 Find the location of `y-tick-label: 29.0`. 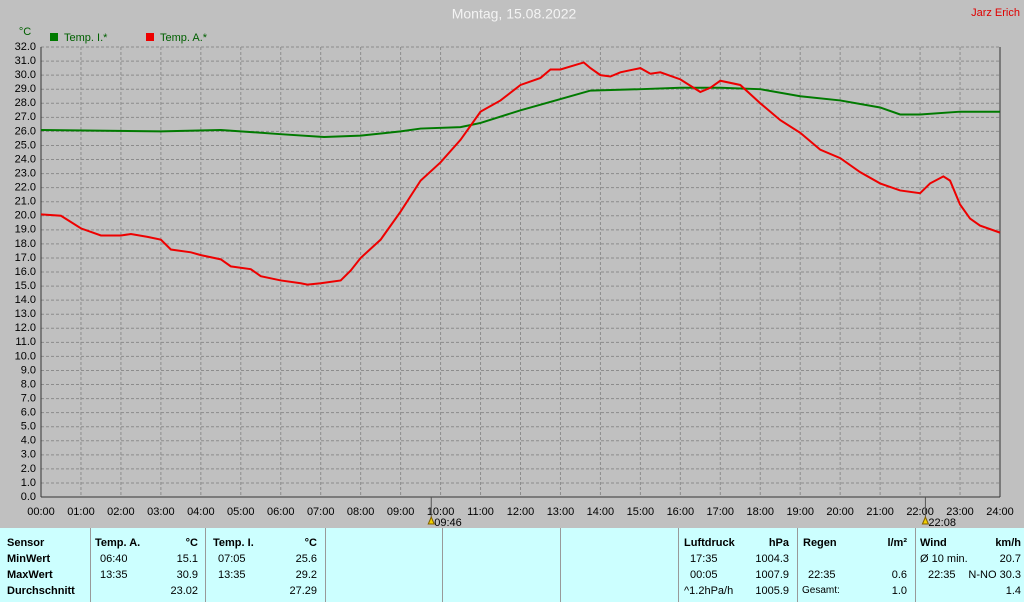

y-tick-label: 29.0 is located at coordinates (25, 89).